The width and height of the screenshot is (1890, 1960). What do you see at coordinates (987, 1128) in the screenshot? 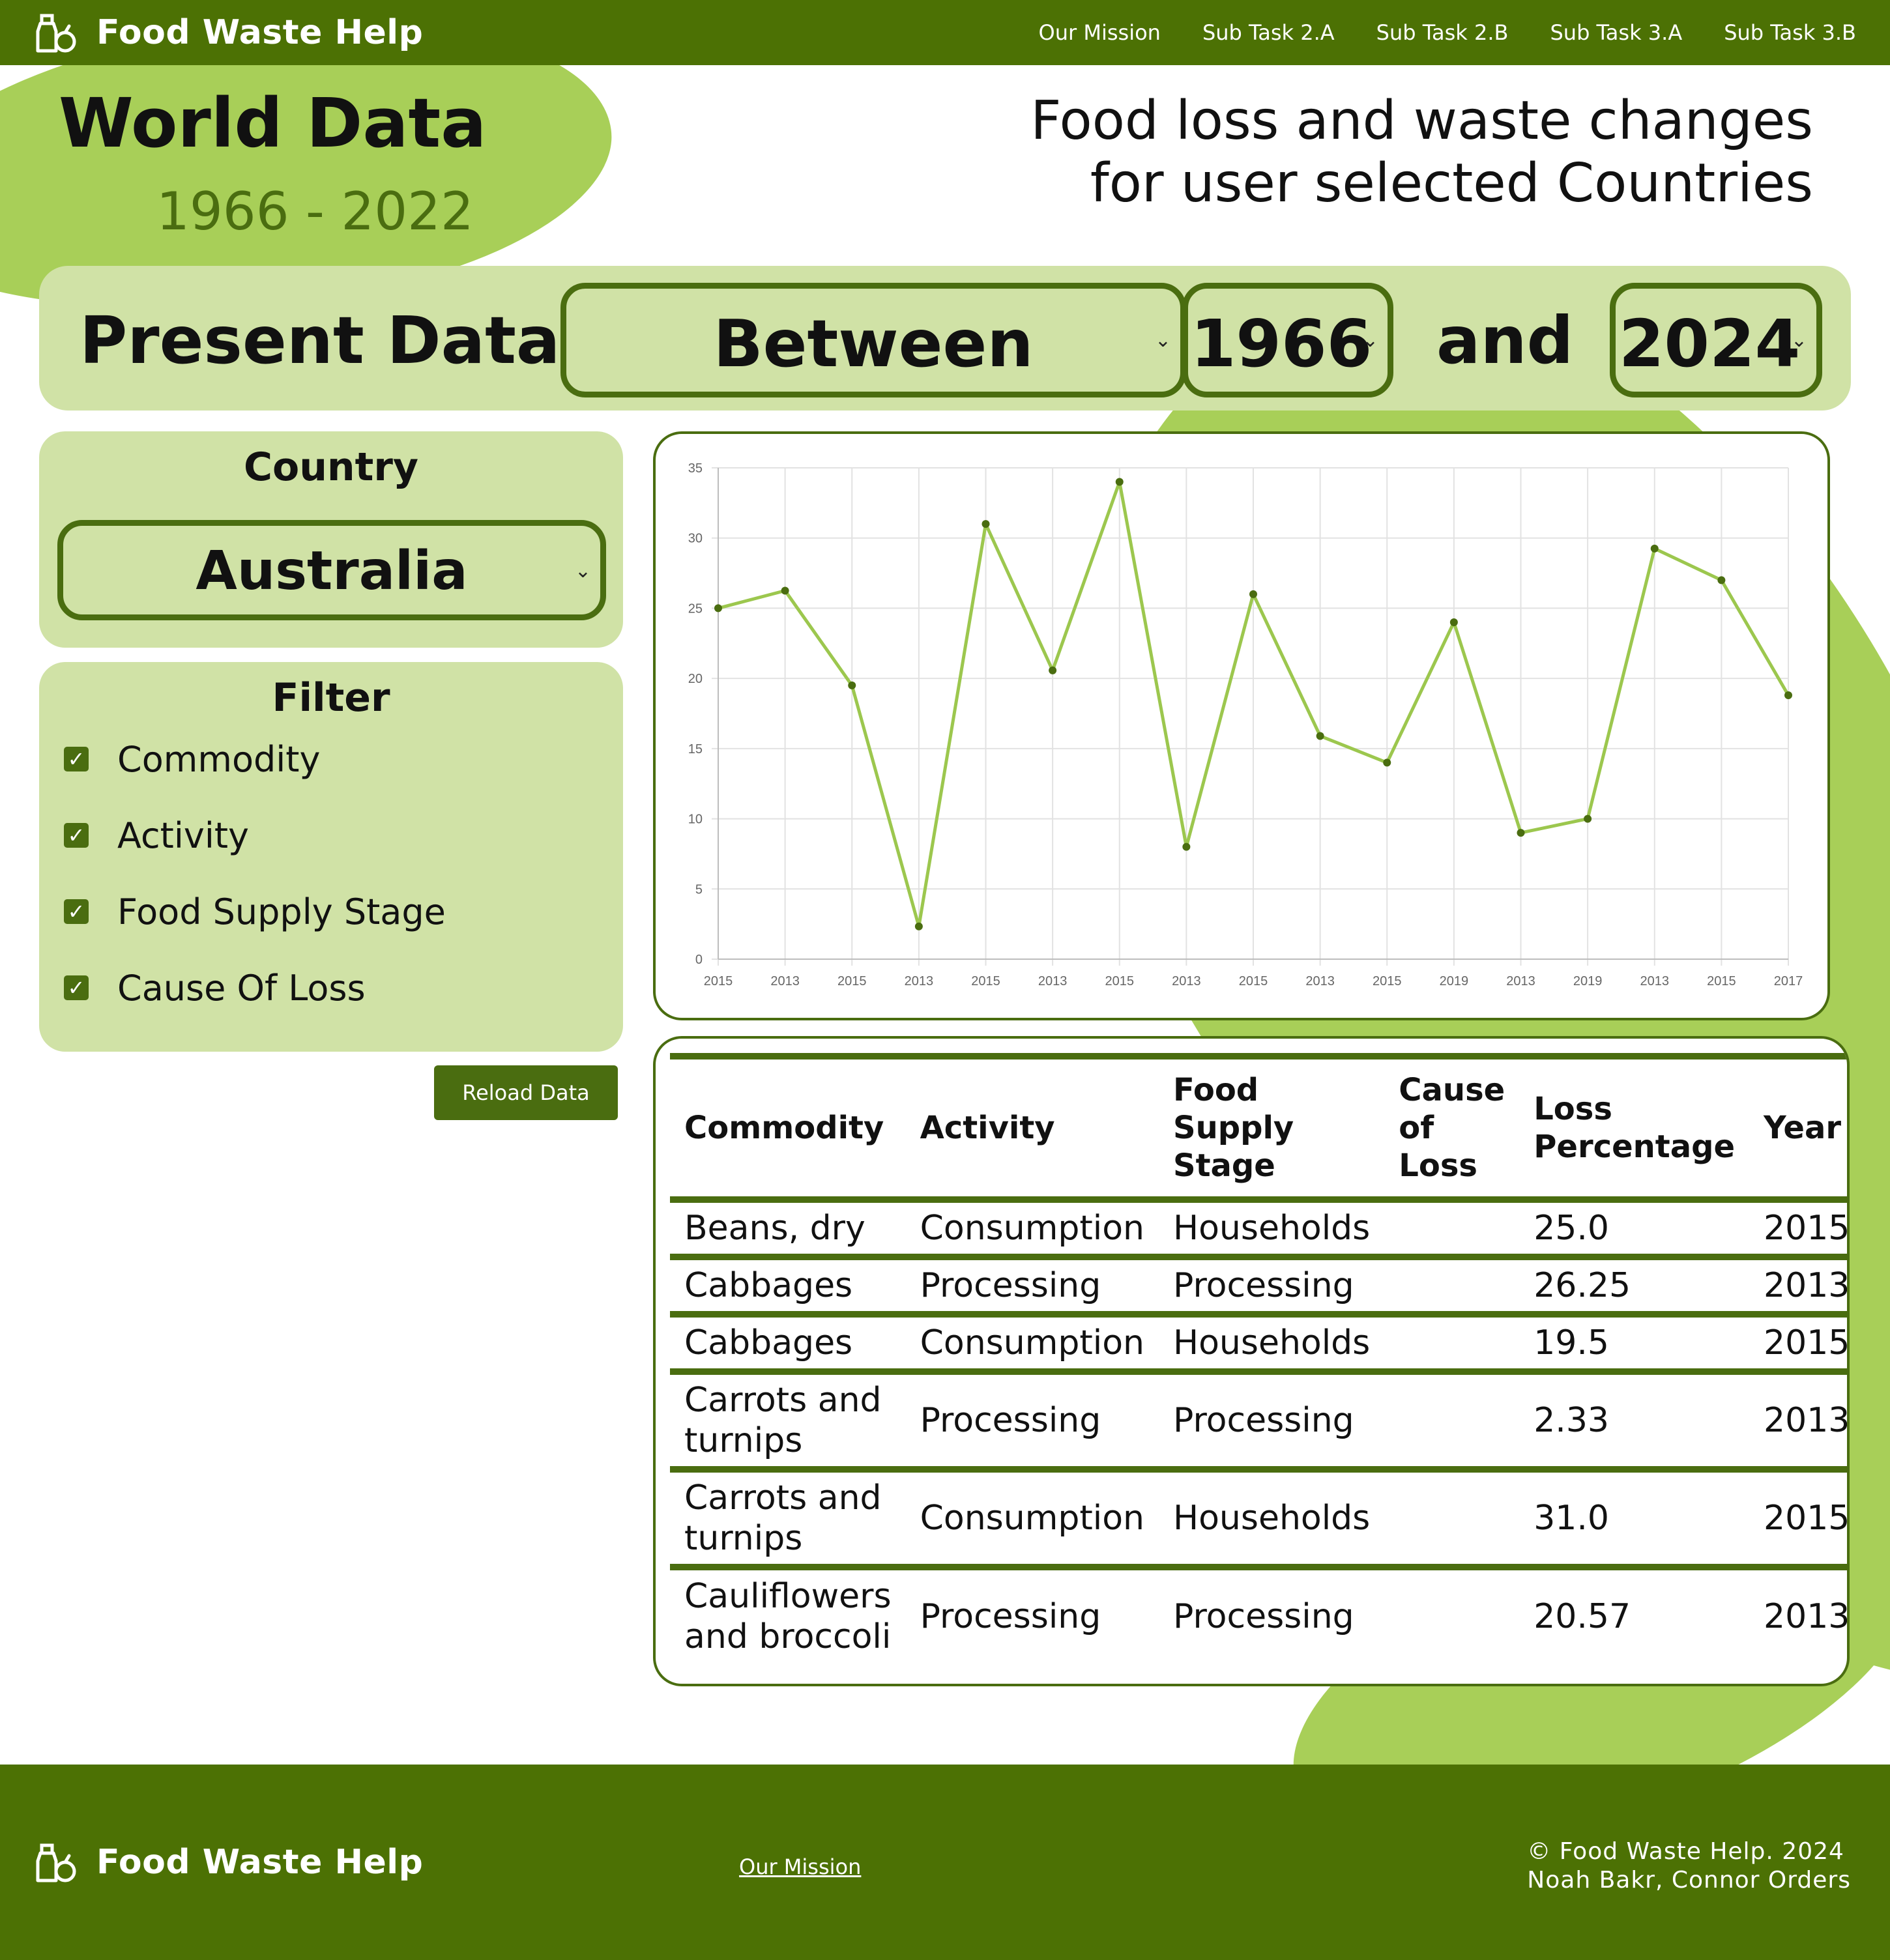
I see `column-header-activity: Activity` at bounding box center [987, 1128].